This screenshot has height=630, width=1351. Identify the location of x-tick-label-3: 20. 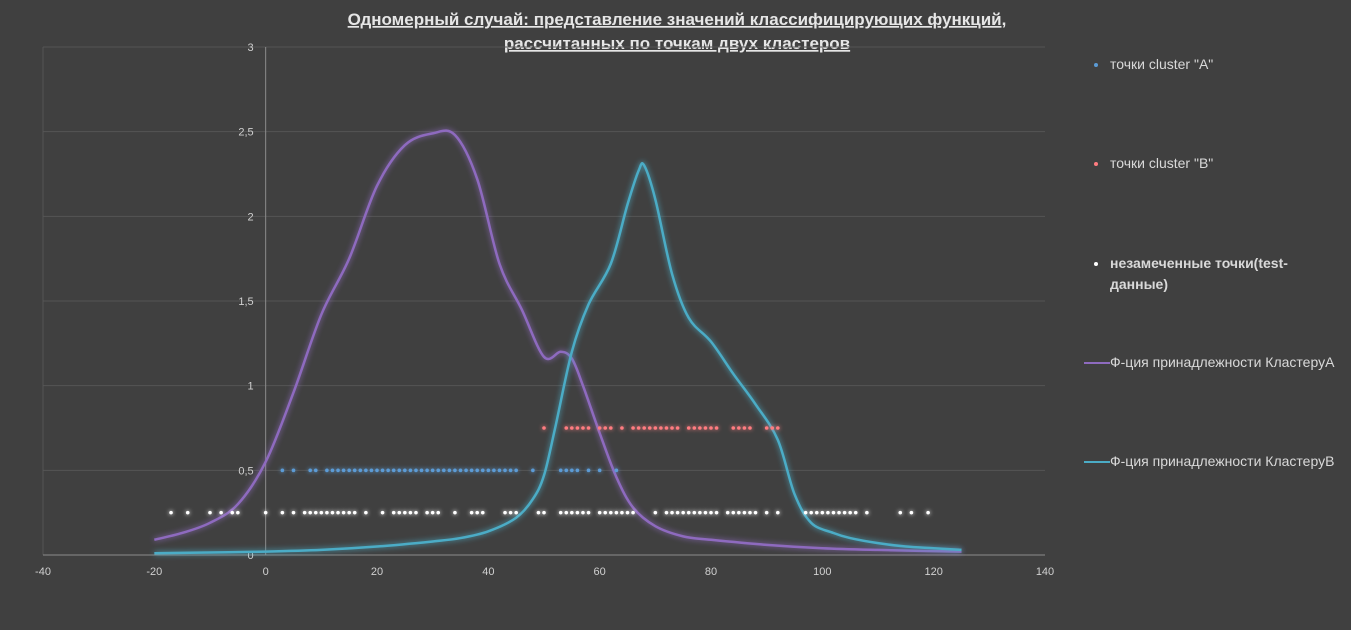
(377, 572).